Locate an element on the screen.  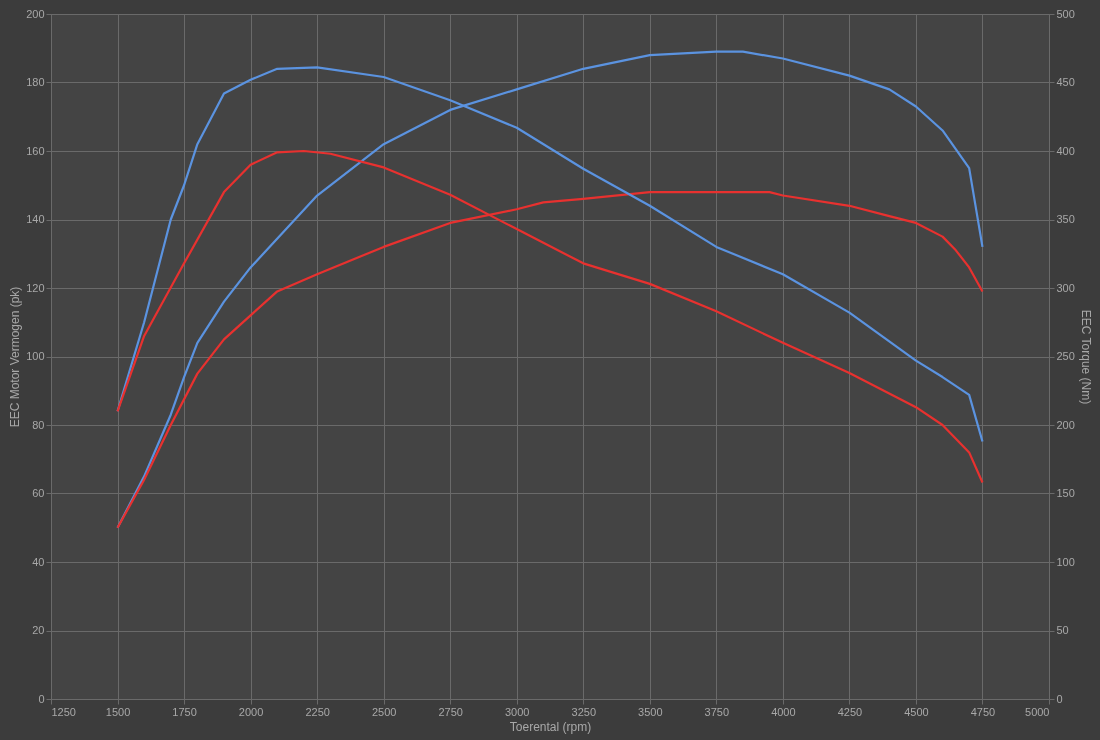
y-tick-label: 20 is located at coordinates (38, 630).